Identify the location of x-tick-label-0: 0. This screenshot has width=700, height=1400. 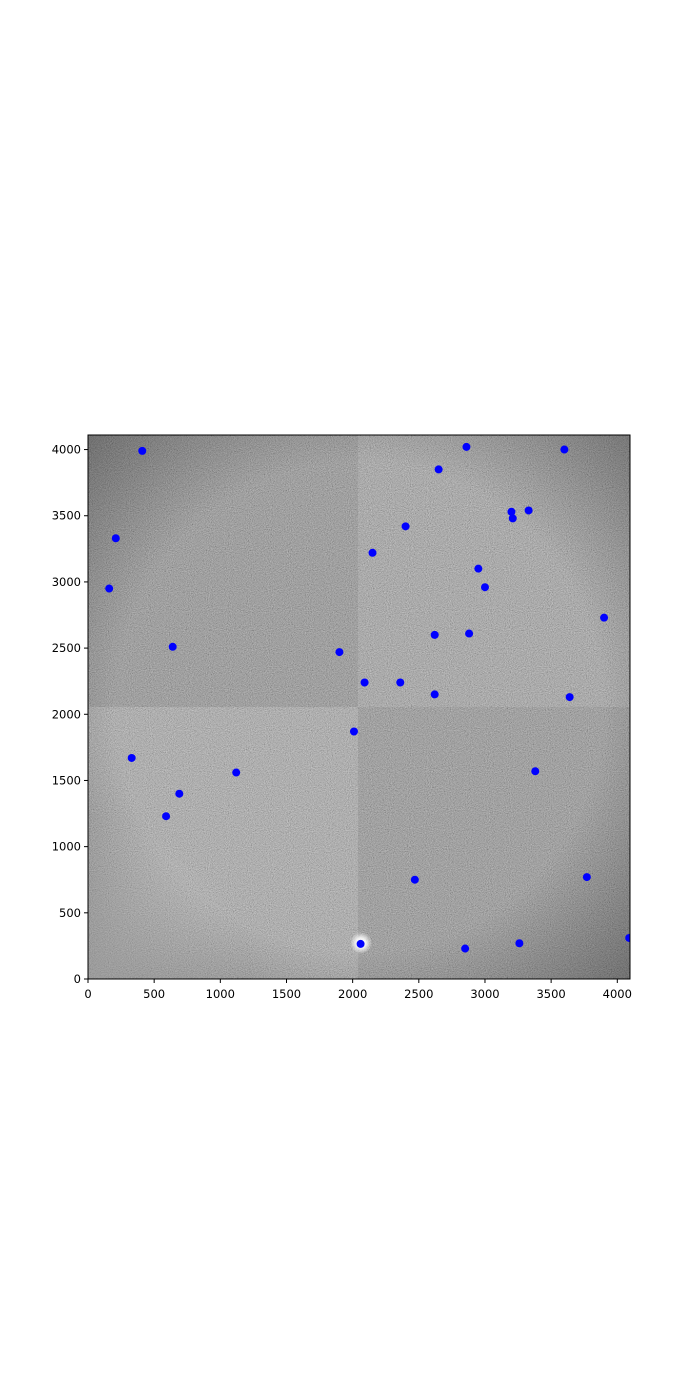
(87, 994).